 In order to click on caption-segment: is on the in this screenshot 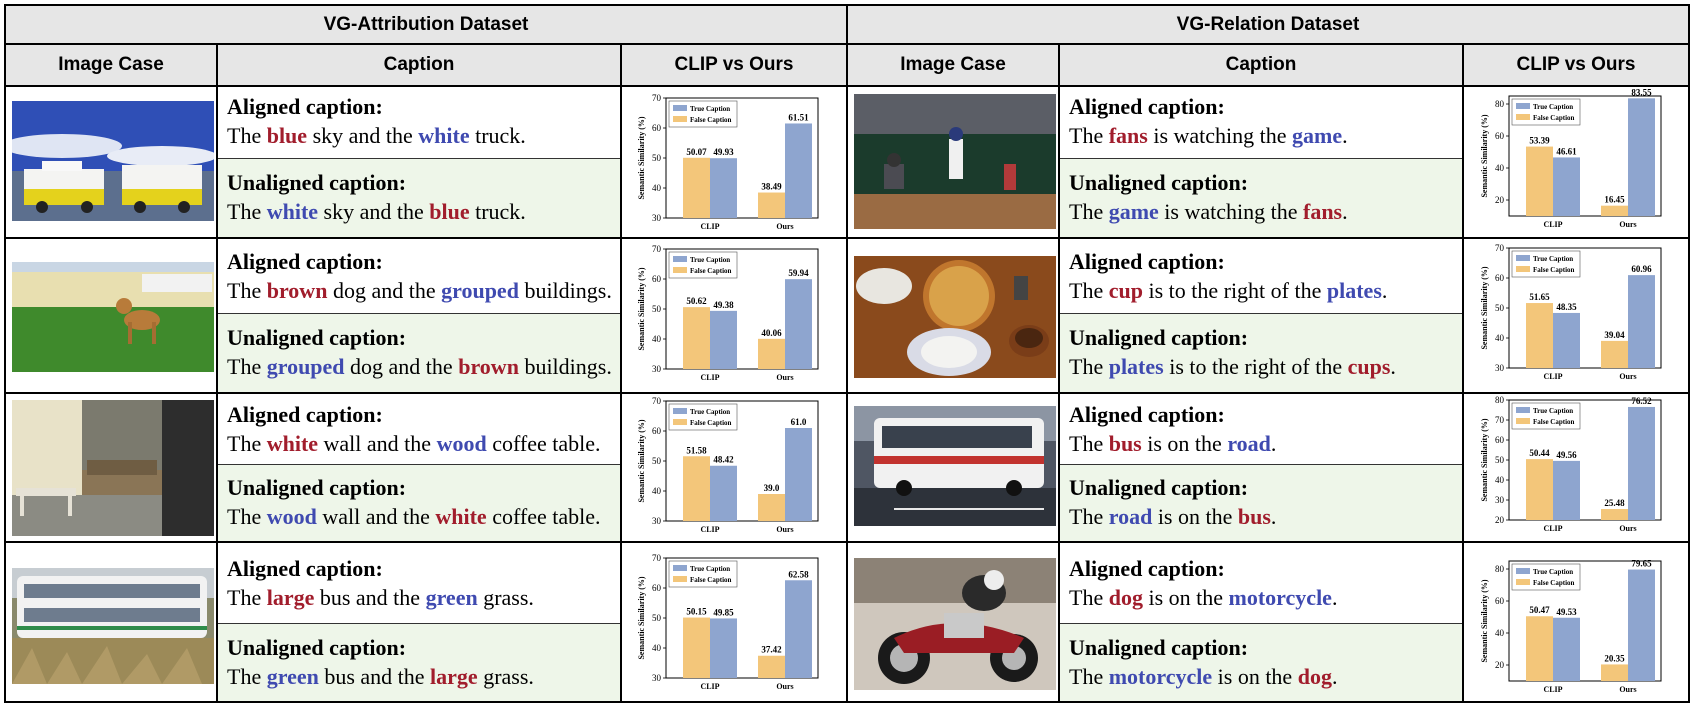, I will do `click(1195, 516)`.